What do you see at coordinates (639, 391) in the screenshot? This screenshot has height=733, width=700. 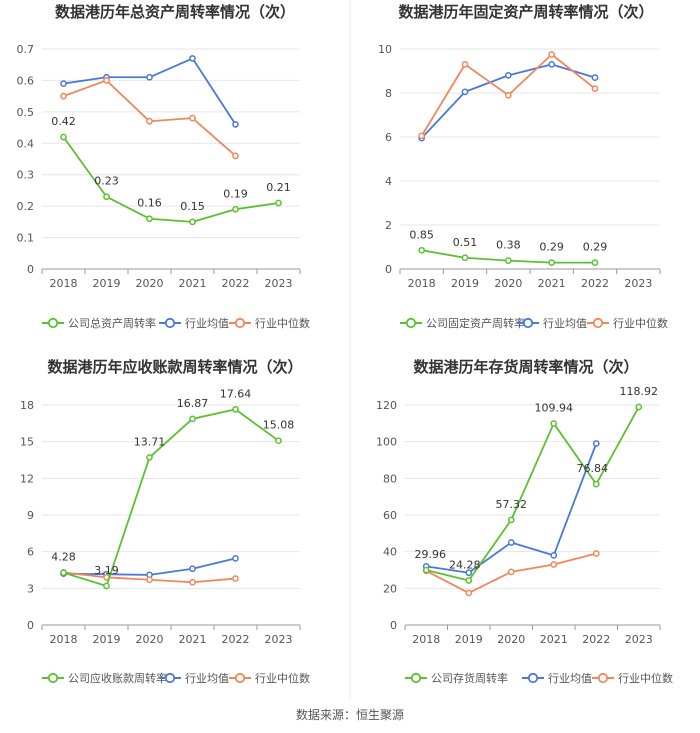 I see `data-label: 118.92` at bounding box center [639, 391].